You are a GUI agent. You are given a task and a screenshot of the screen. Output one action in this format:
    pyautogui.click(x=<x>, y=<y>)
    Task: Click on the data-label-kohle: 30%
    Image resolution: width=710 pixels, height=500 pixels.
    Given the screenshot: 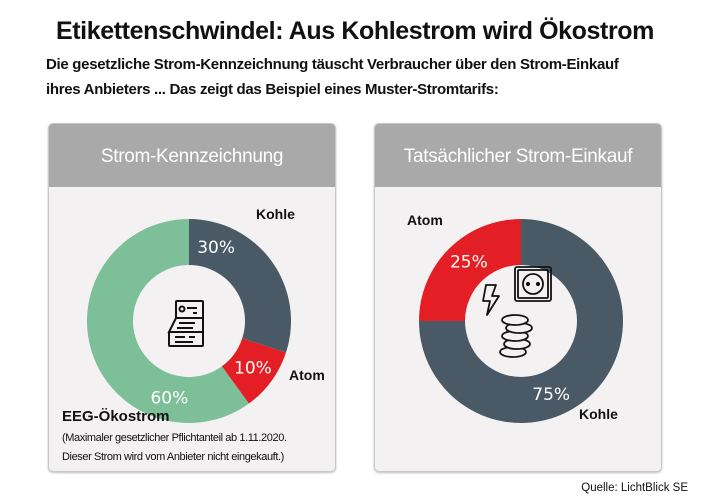 What is the action you would take?
    pyautogui.click(x=216, y=248)
    